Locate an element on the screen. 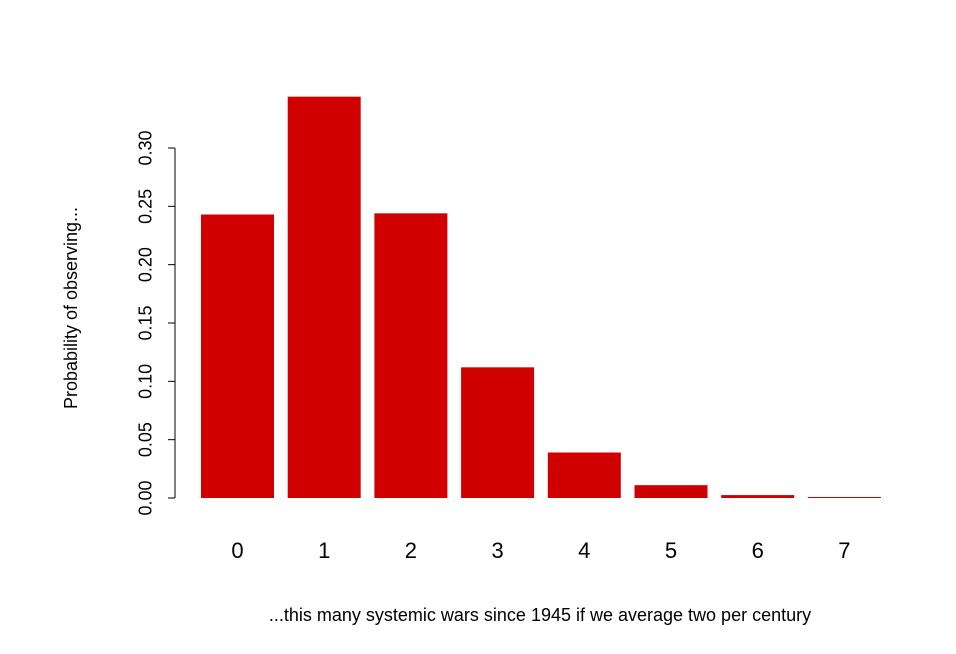  x-category-label: 5 is located at coordinates (671, 550).